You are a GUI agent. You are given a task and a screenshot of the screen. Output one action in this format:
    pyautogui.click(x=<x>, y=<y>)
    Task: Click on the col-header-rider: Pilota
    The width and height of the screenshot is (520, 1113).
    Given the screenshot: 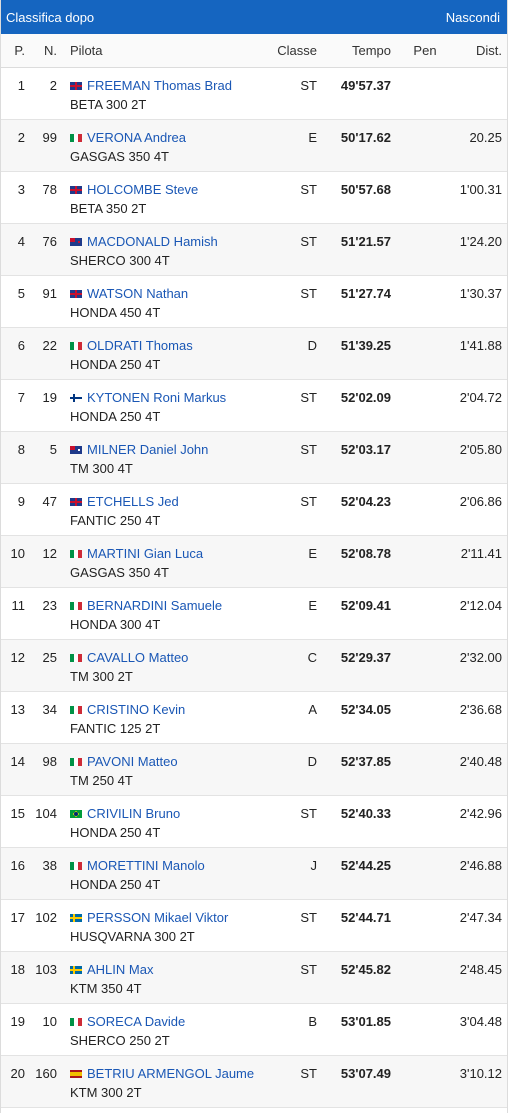 What is the action you would take?
    pyautogui.click(x=86, y=50)
    